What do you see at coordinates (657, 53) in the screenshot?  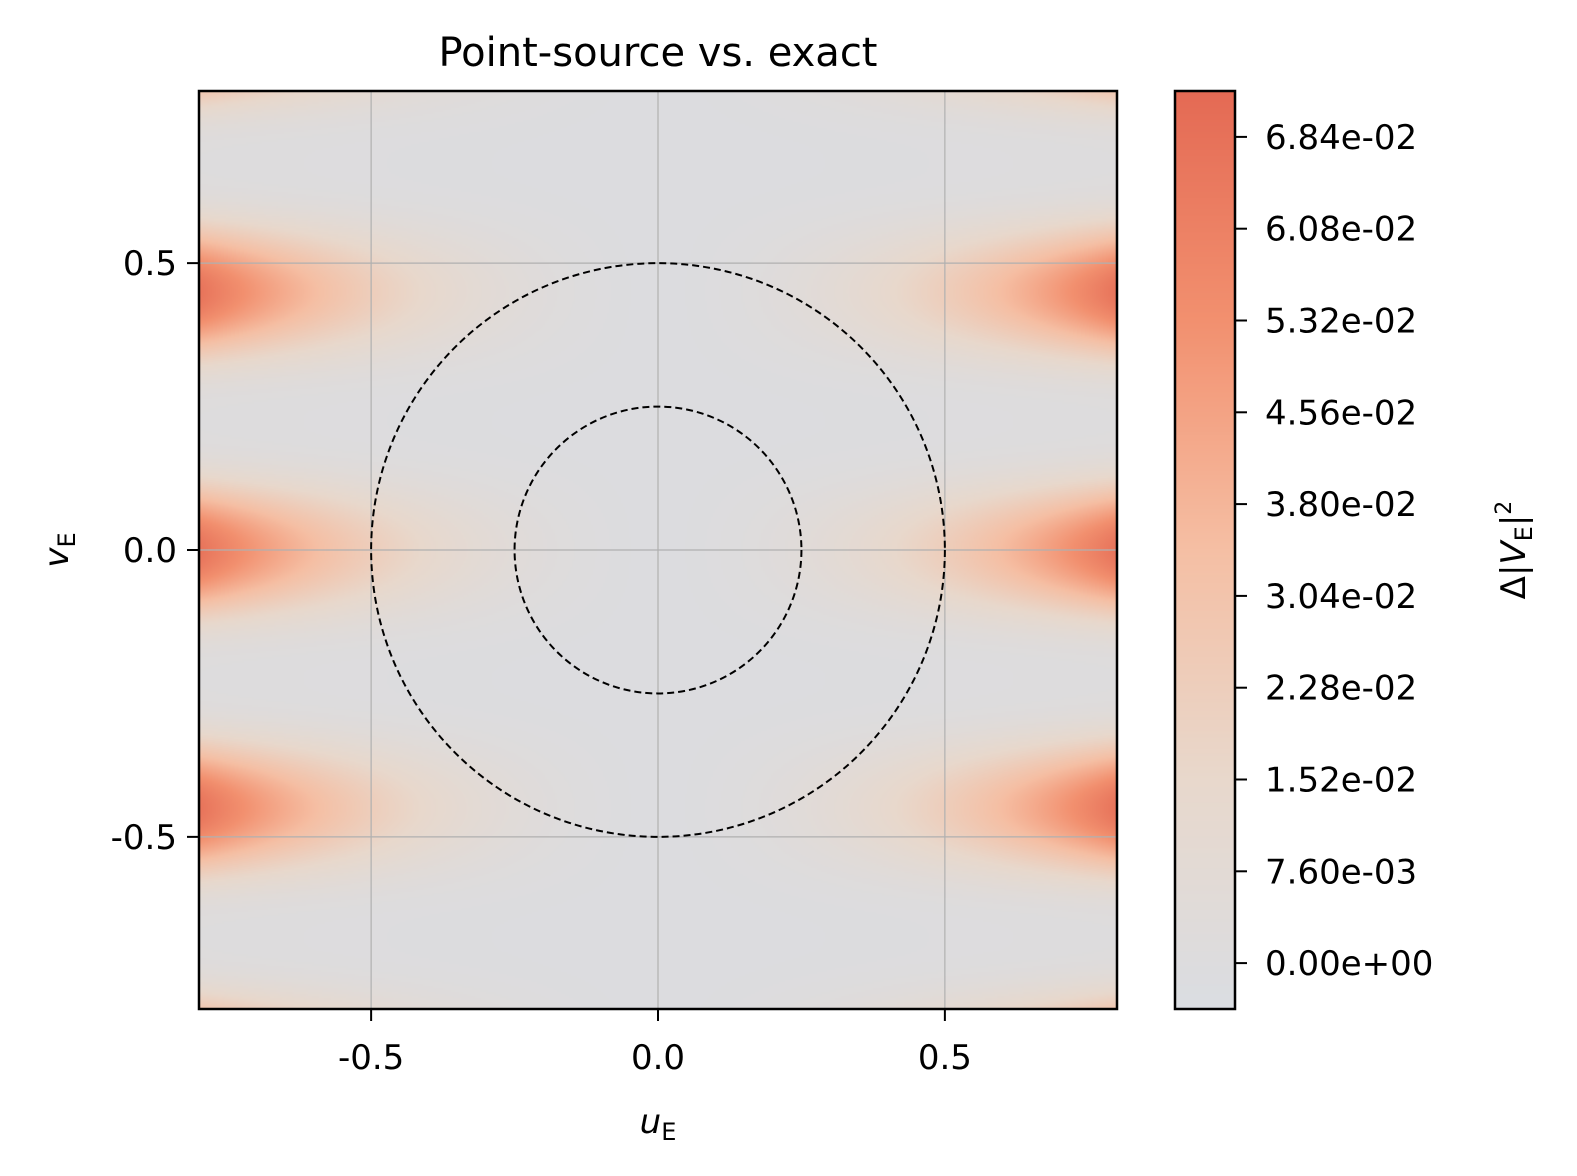 I see `chart-title: Point-source vs. exact` at bounding box center [657, 53].